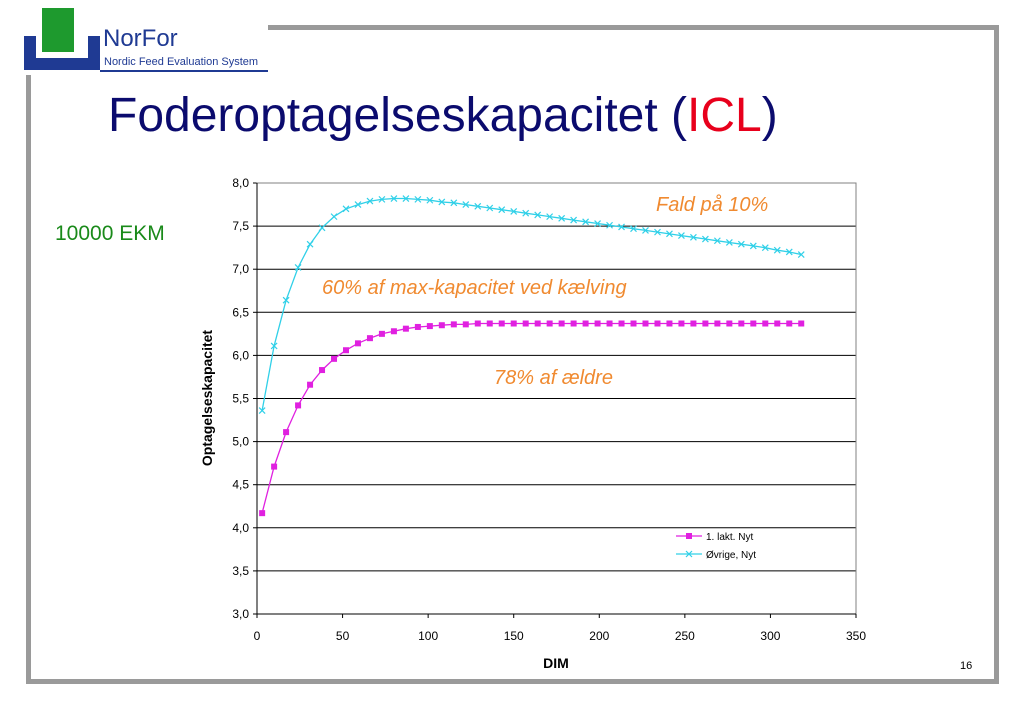 This screenshot has height=708, width=1023. What do you see at coordinates (343, 636) in the screenshot?
I see `x-tick-label: 50` at bounding box center [343, 636].